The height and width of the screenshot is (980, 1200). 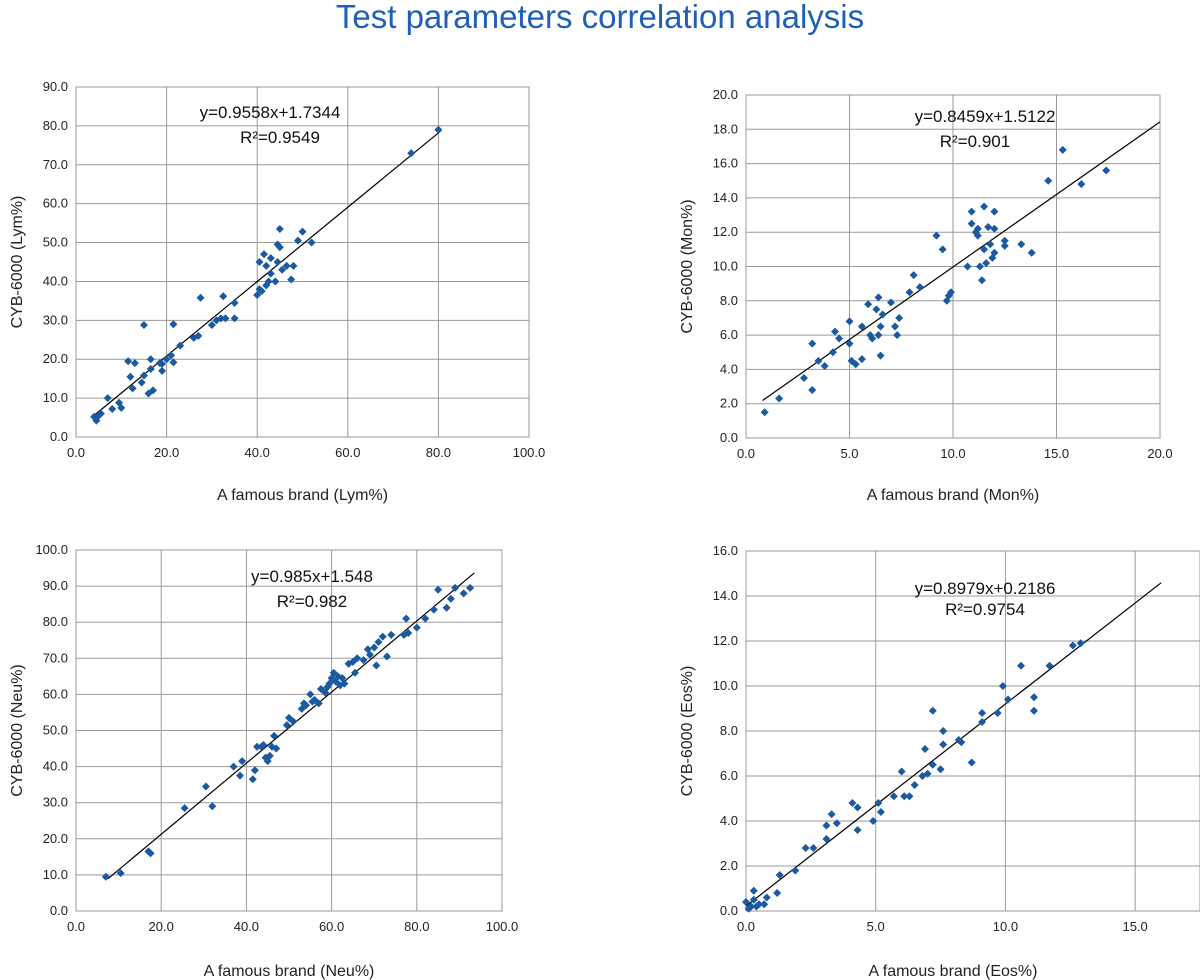 I want to click on r-squared-label: R²=0.982, so click(x=312, y=601).